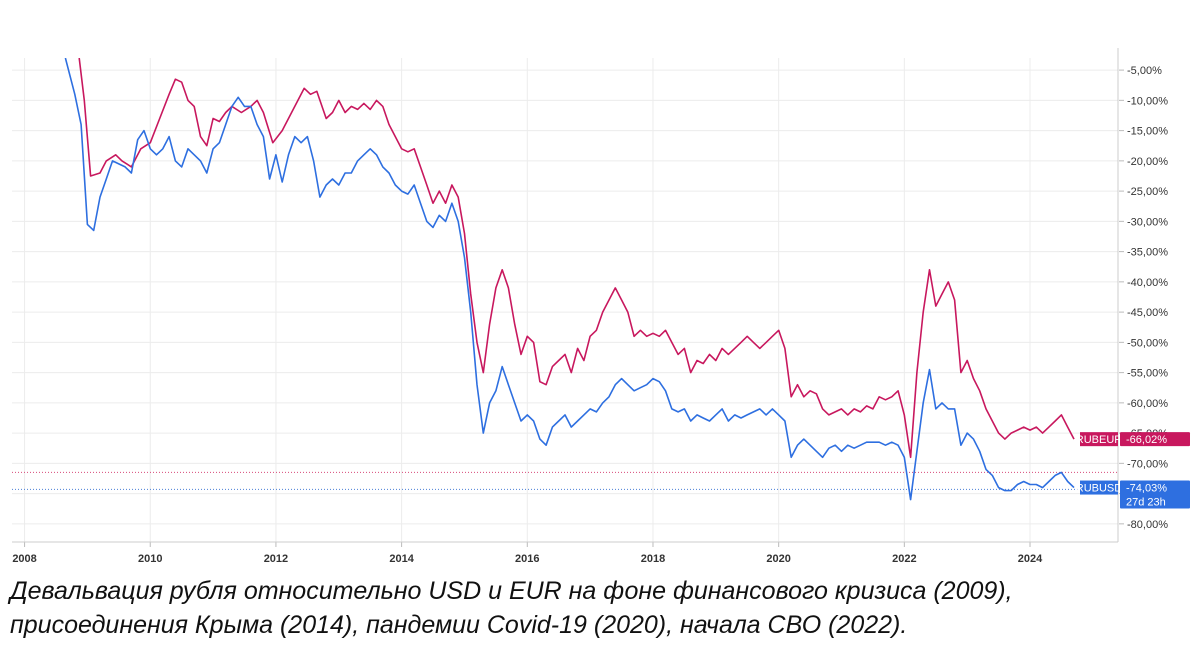  I want to click on y-tick-label: -5,00%, so click(1144, 71).